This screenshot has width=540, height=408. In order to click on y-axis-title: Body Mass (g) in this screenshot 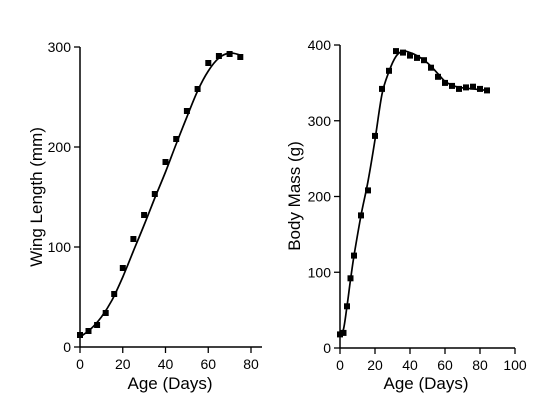, I will do `click(294, 196)`.